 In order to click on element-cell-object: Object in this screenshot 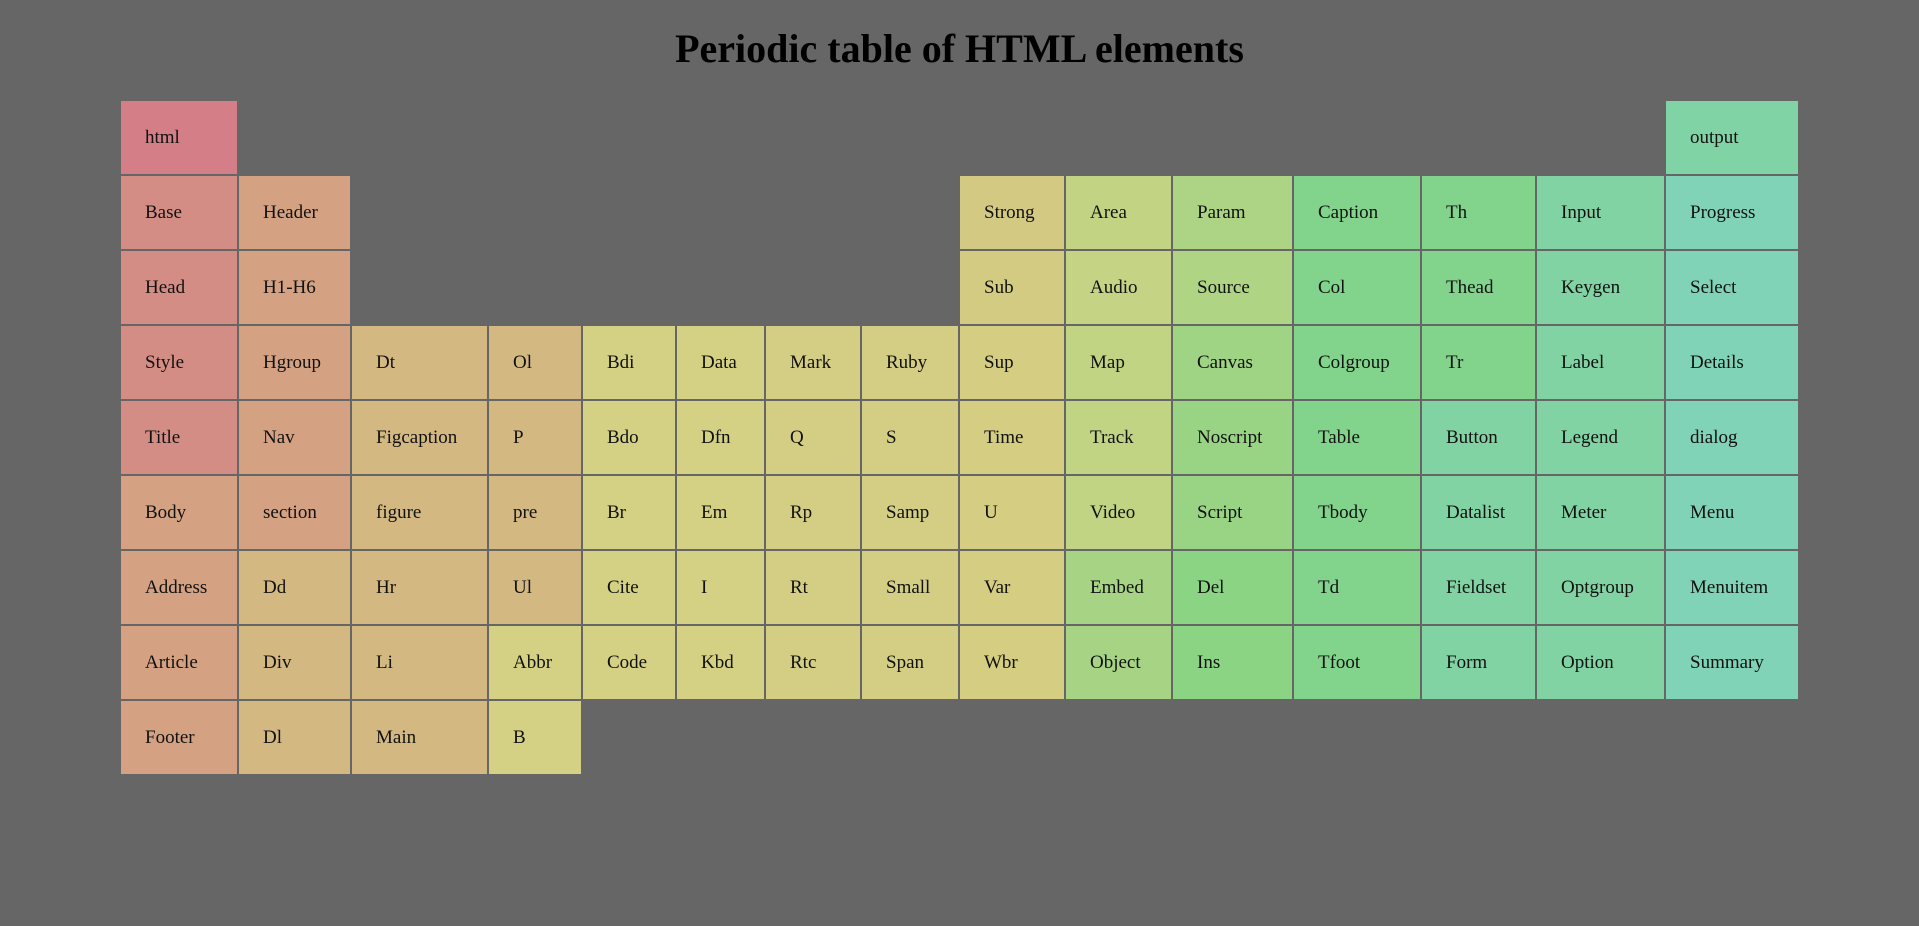, I will do `click(1118, 662)`.